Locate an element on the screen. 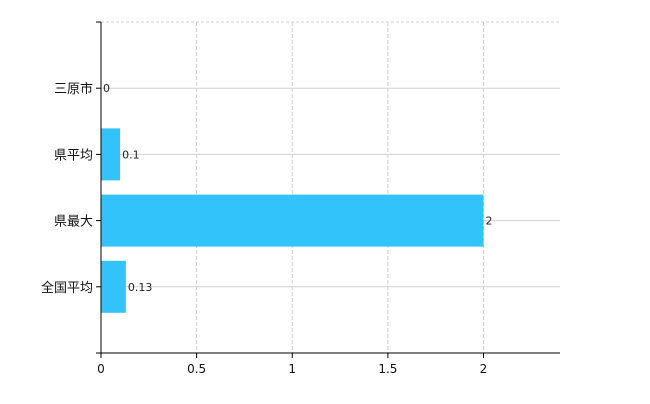 This screenshot has width=650, height=404. category-label: 三原市 is located at coordinates (73, 89).